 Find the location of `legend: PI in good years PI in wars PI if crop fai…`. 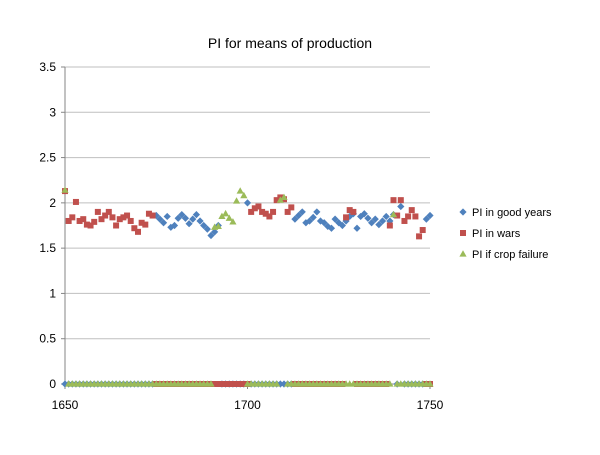

legend: PI in good years PI in wars PI if crop fai… is located at coordinates (505, 234).